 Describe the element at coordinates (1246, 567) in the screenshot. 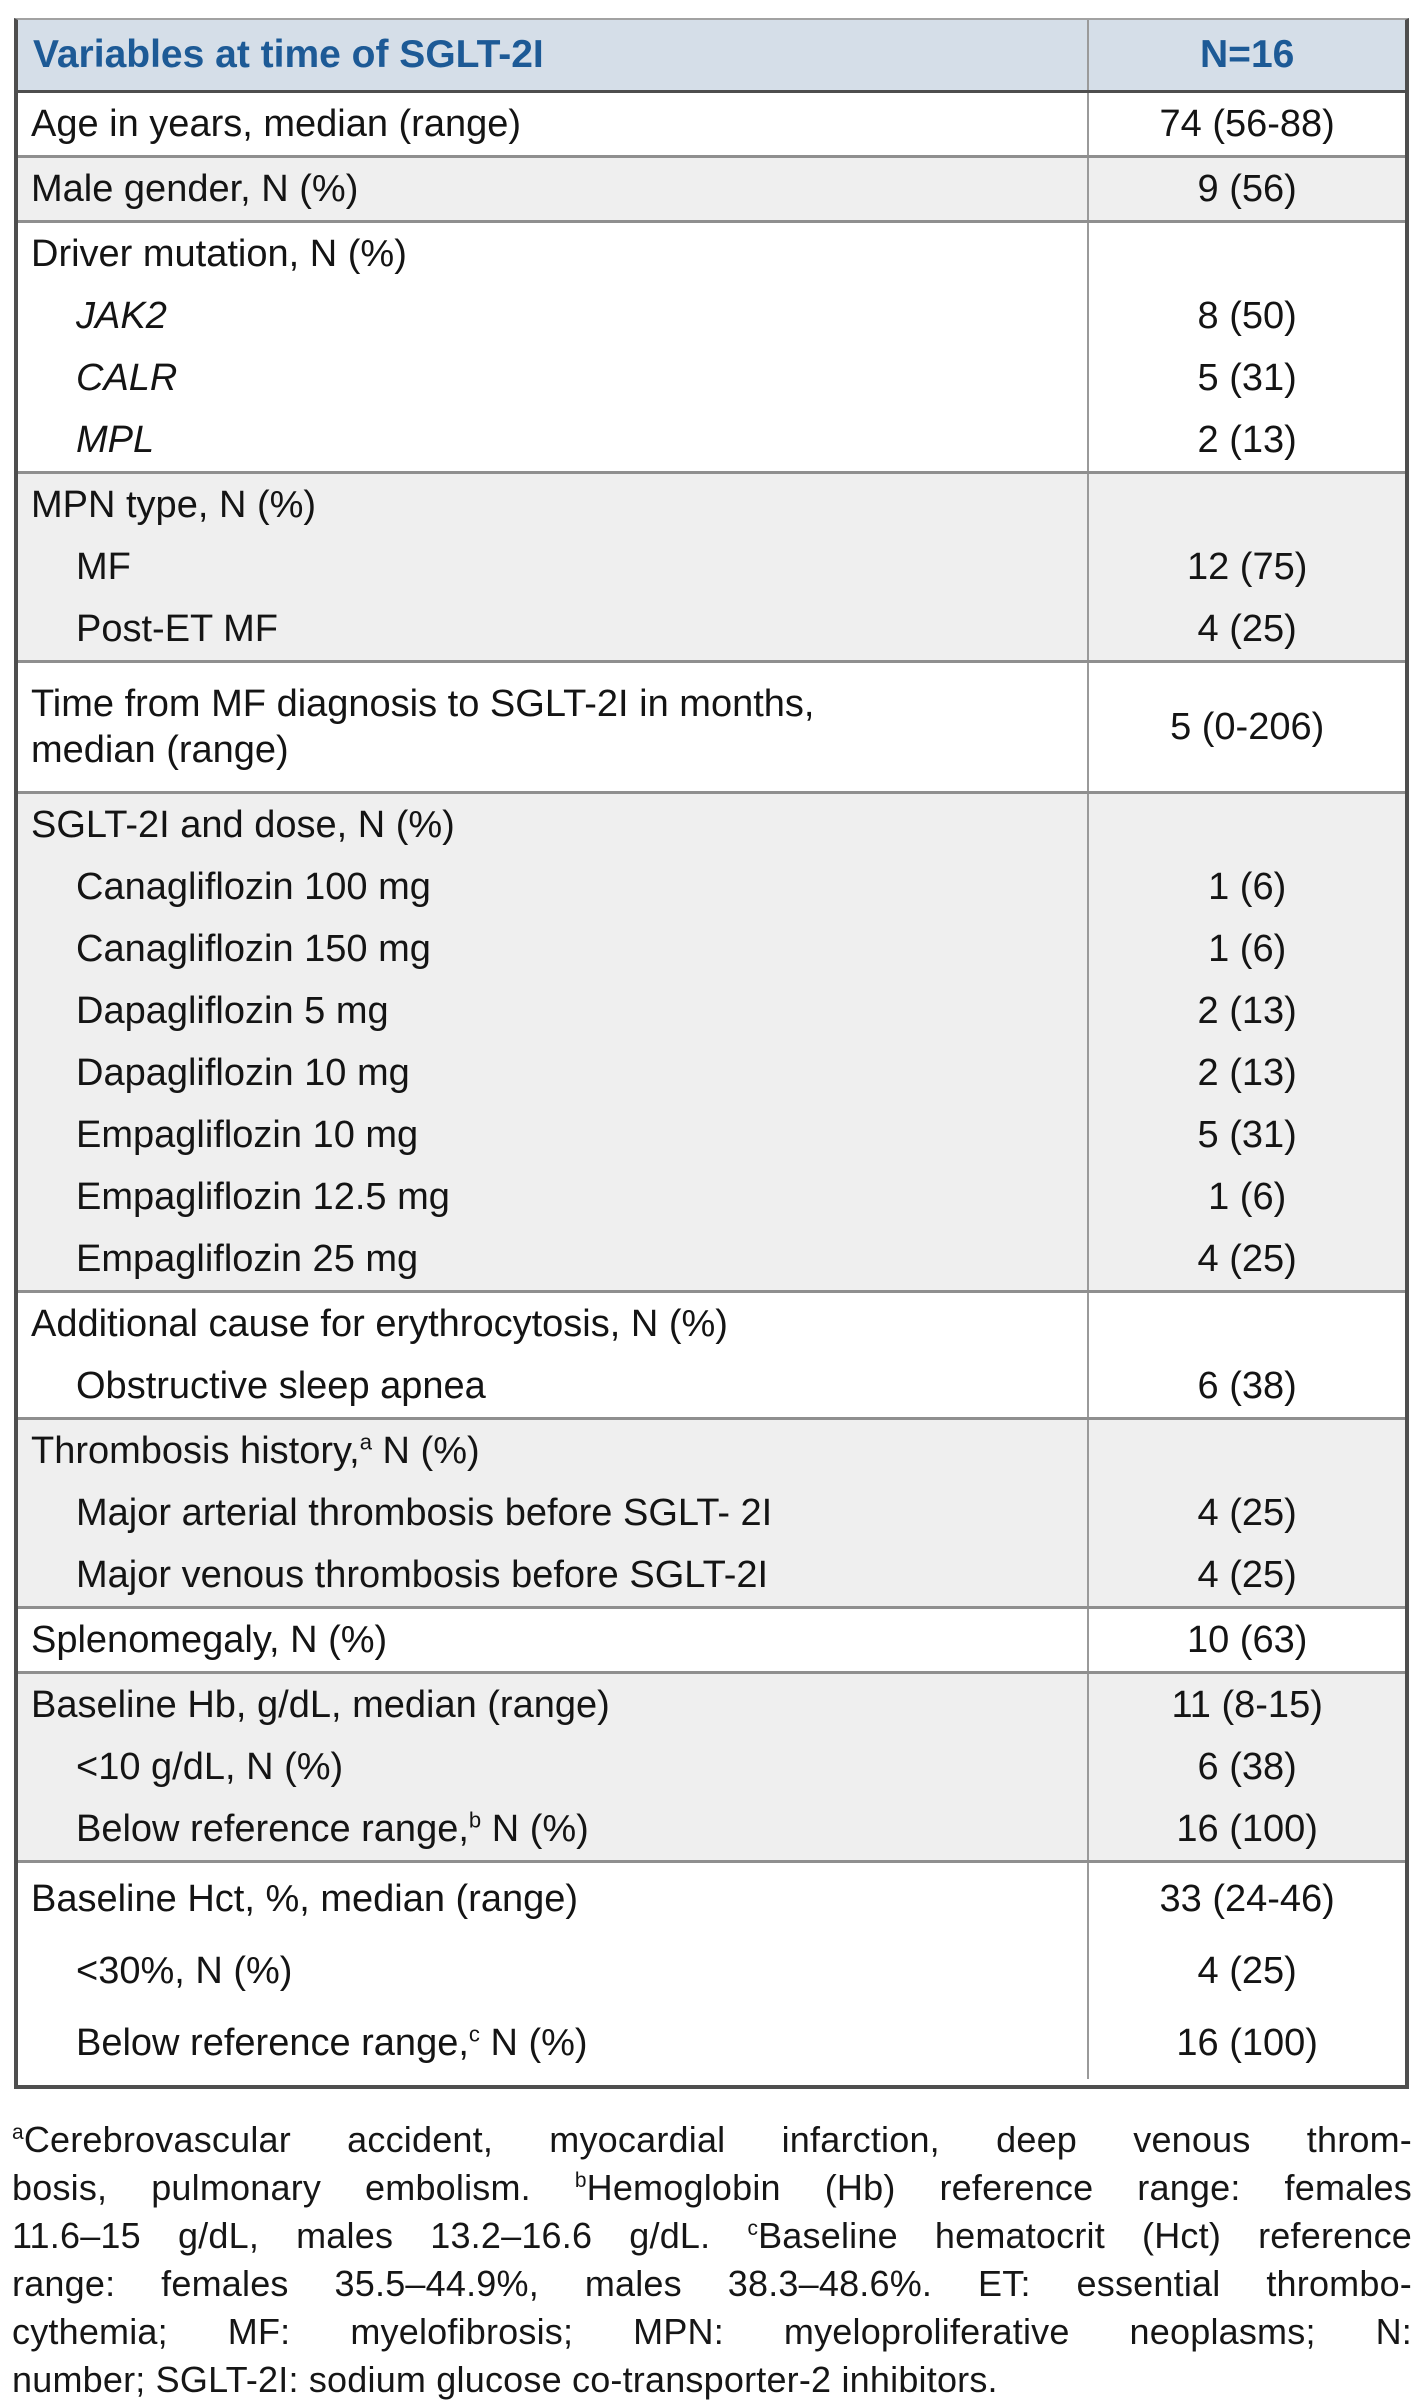

I see `row-value: 12 (75)` at that location.